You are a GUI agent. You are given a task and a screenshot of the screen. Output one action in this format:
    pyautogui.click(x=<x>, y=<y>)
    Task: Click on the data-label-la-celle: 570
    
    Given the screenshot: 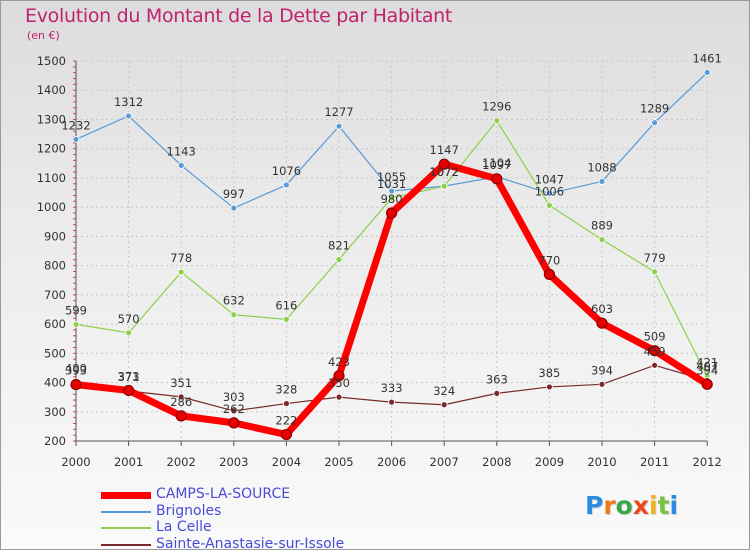 What is the action you would take?
    pyautogui.click(x=129, y=319)
    